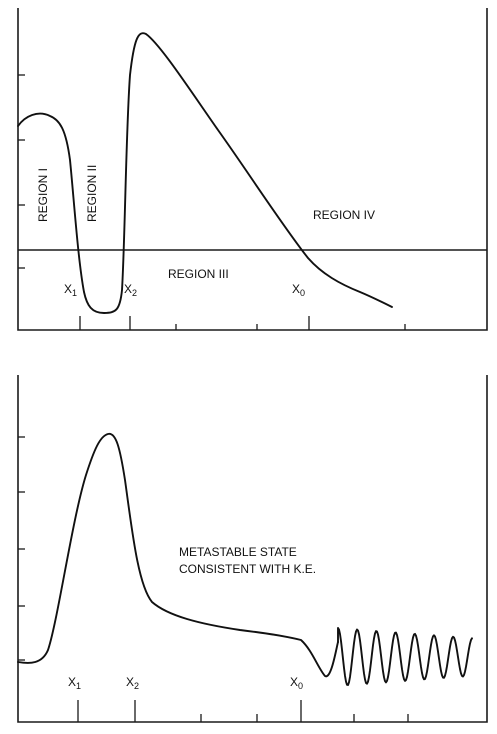 This screenshot has height=734, width=497. Describe the element at coordinates (92, 193) in the screenshot. I see `region-ii-label: REGION II` at that location.